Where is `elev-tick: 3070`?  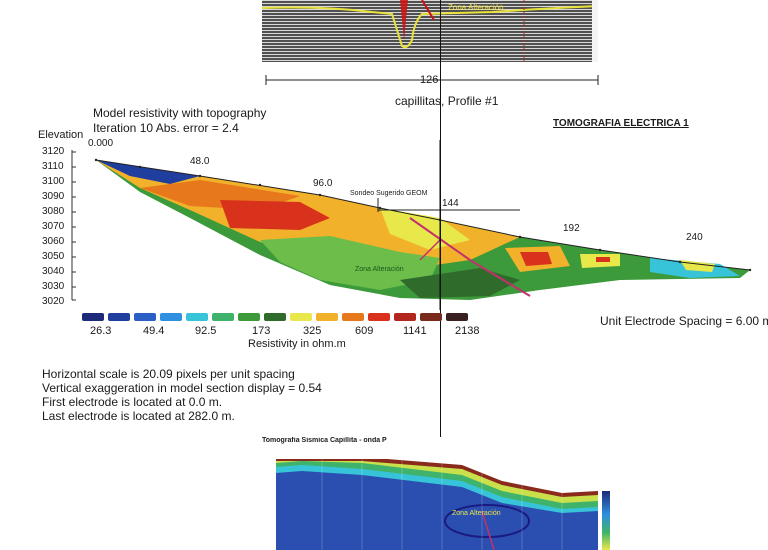
elev-tick: 3070 is located at coordinates (53, 226).